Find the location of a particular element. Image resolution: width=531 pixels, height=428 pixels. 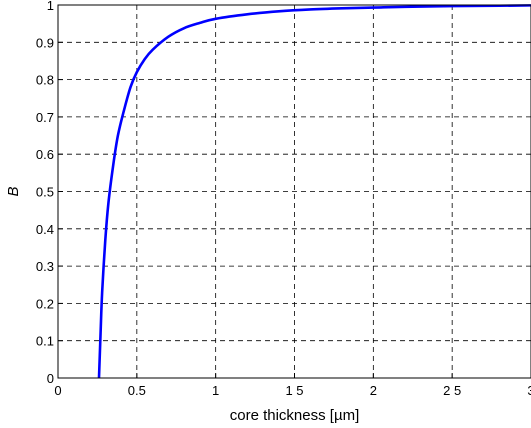

y-tick-label: 0.8 is located at coordinates (45, 80).